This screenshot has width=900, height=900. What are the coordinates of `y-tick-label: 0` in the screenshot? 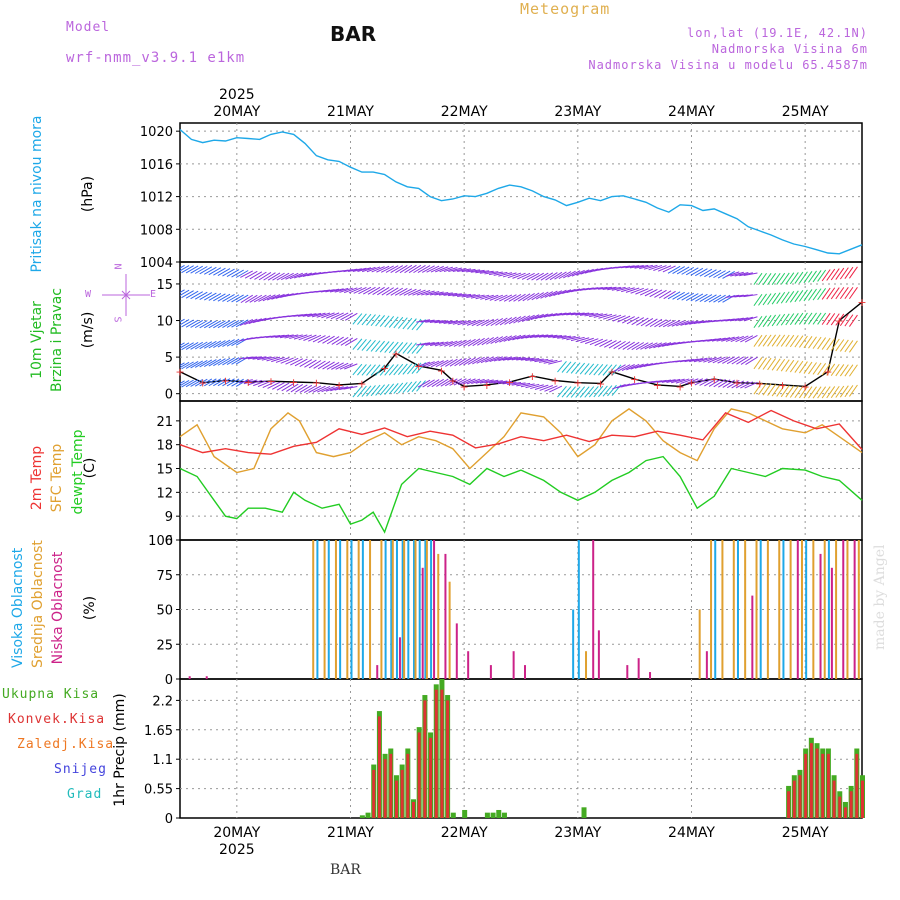 It's located at (169, 819).